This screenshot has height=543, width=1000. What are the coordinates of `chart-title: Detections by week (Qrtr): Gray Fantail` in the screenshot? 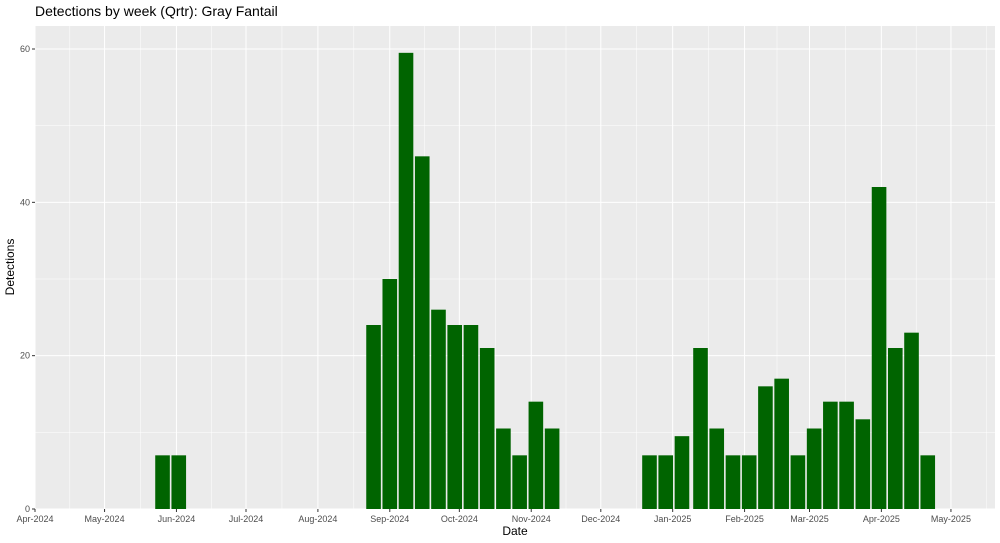 It's located at (156, 11).